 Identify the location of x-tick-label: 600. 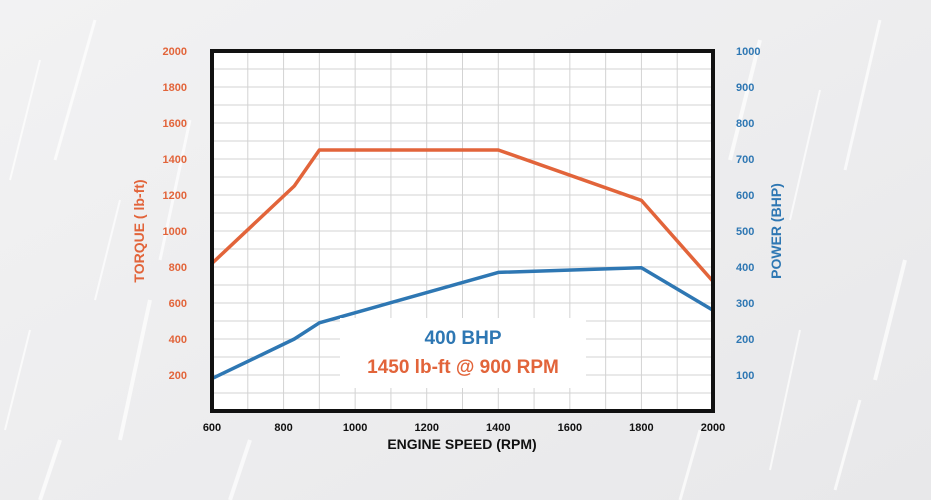
(212, 428).